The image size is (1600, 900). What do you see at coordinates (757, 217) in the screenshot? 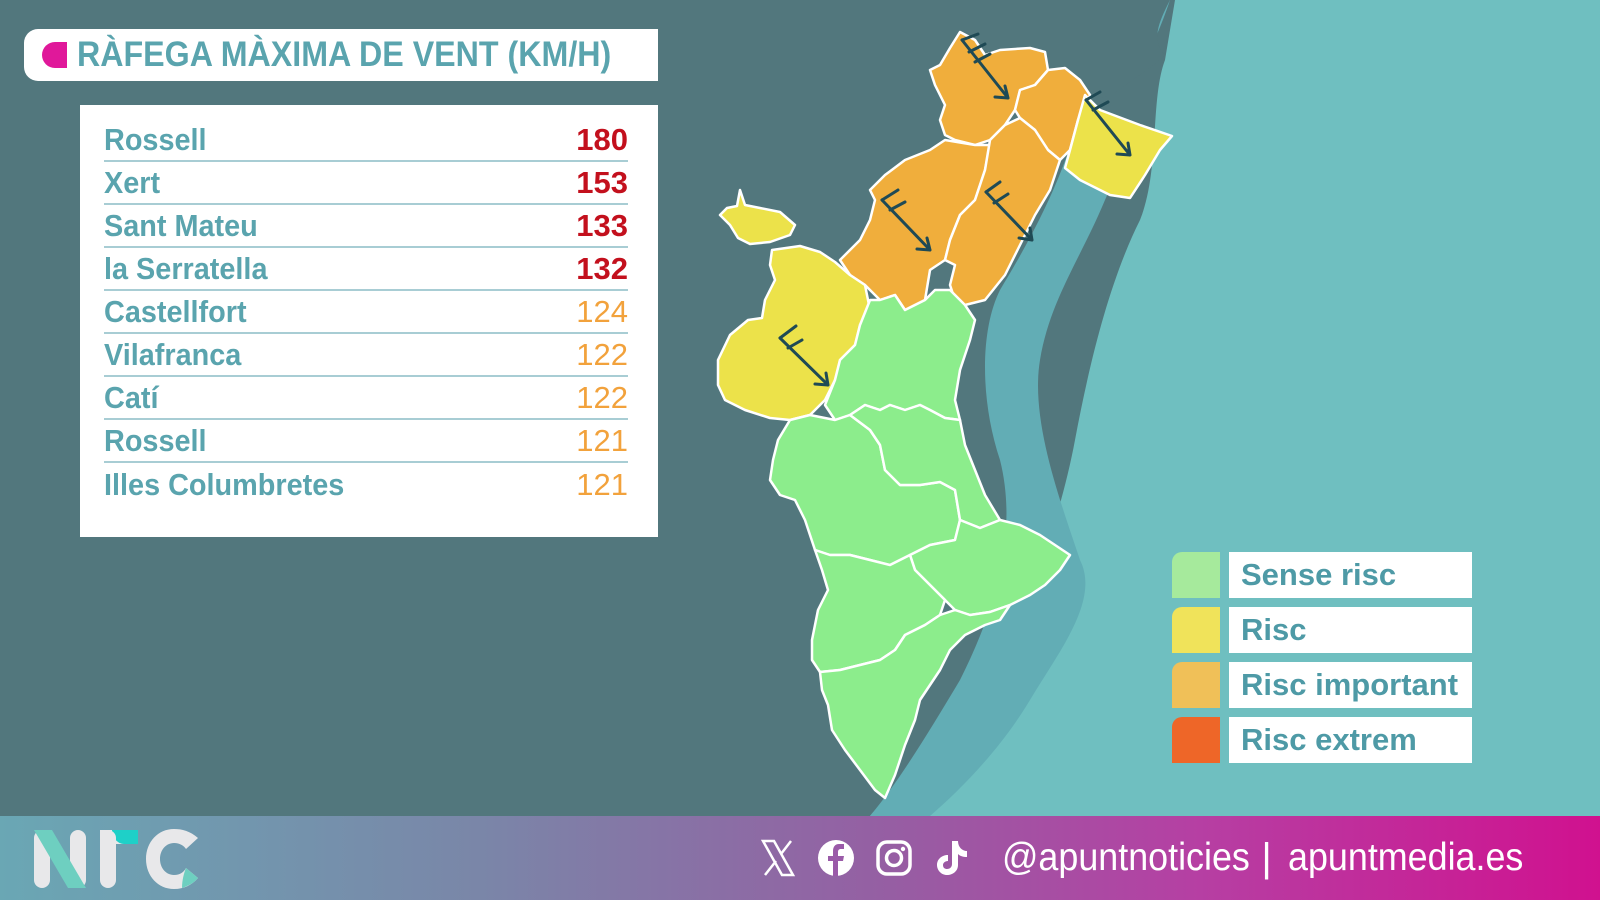
I see `region-rincon-de-ademuz` at bounding box center [757, 217].